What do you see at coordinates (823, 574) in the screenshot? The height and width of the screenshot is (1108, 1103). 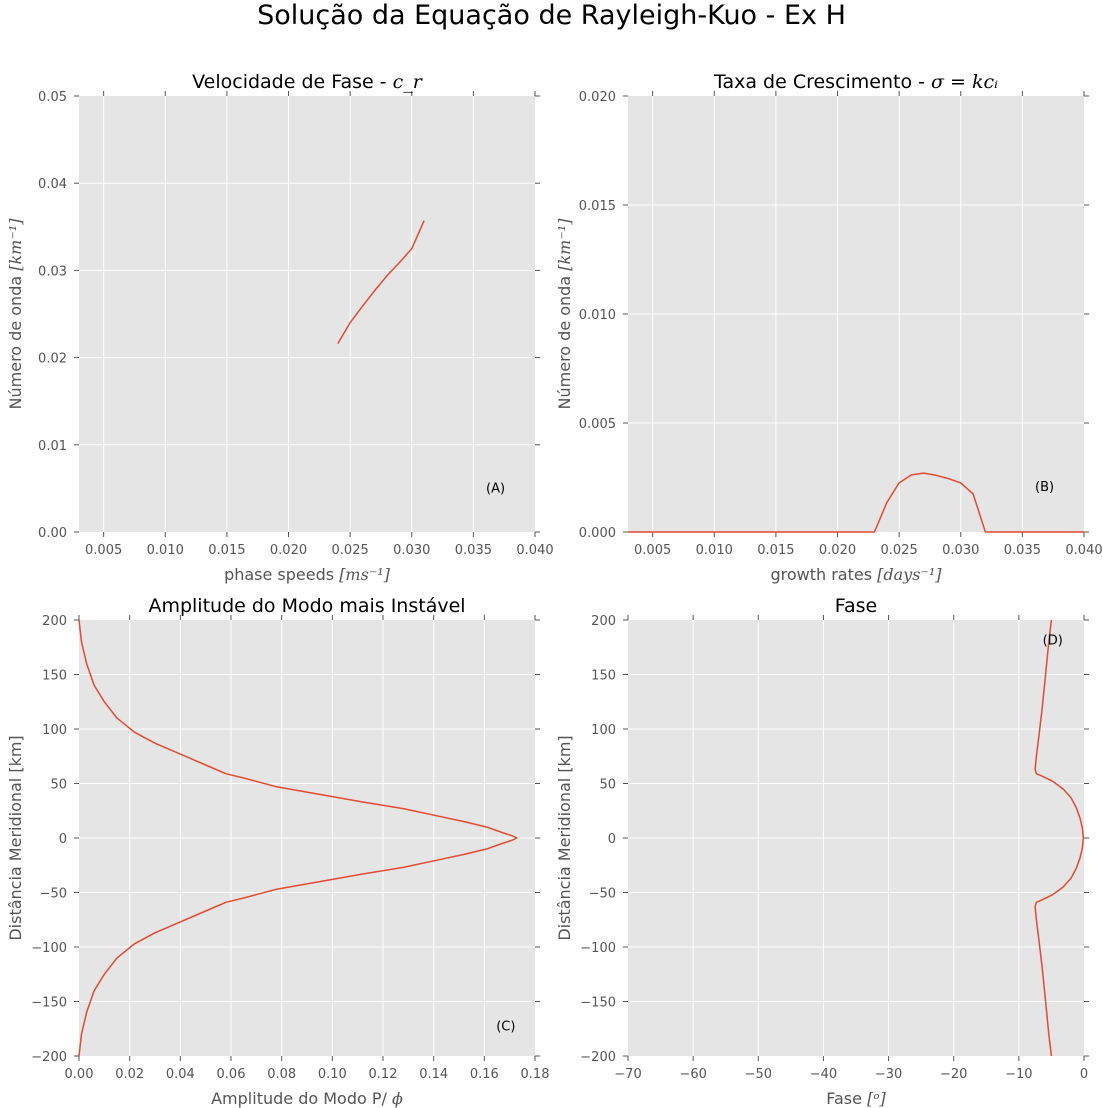 I see `x-axis-label-text: growth rates` at bounding box center [823, 574].